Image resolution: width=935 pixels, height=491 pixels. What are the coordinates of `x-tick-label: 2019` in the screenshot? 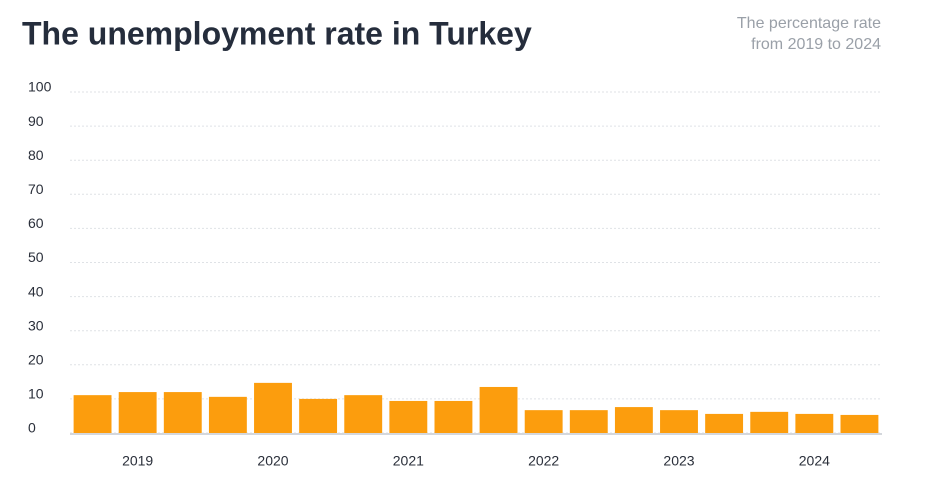 It's located at (137, 461).